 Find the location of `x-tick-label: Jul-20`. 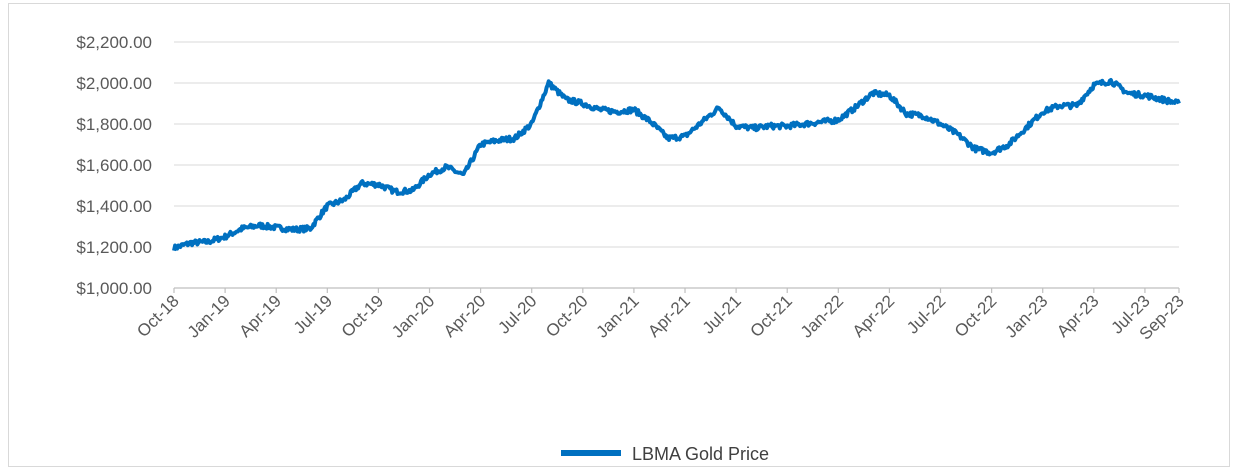

x-tick-label: Jul-20 is located at coordinates (517, 314).